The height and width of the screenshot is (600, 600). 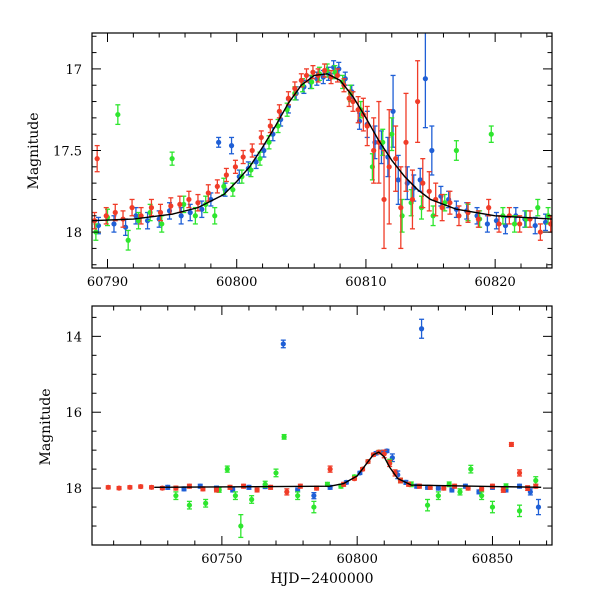 What do you see at coordinates (107, 282) in the screenshot?
I see `top-x-tick-label: 60790` at bounding box center [107, 282].